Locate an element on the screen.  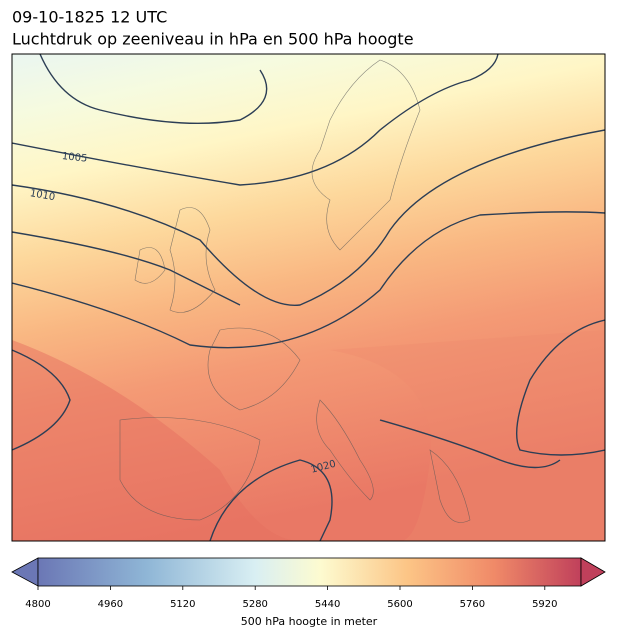
colorbar-tick-label: 5440 is located at coordinates (327, 604).